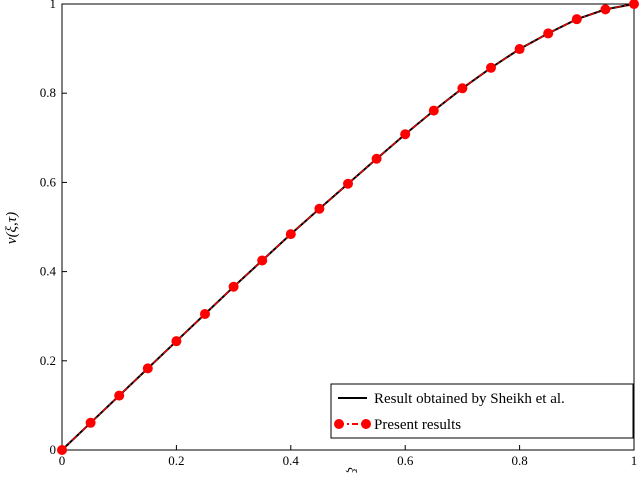 The image size is (639, 484). I want to click on y-axis-label: v(ξ,τ), so click(12, 228).